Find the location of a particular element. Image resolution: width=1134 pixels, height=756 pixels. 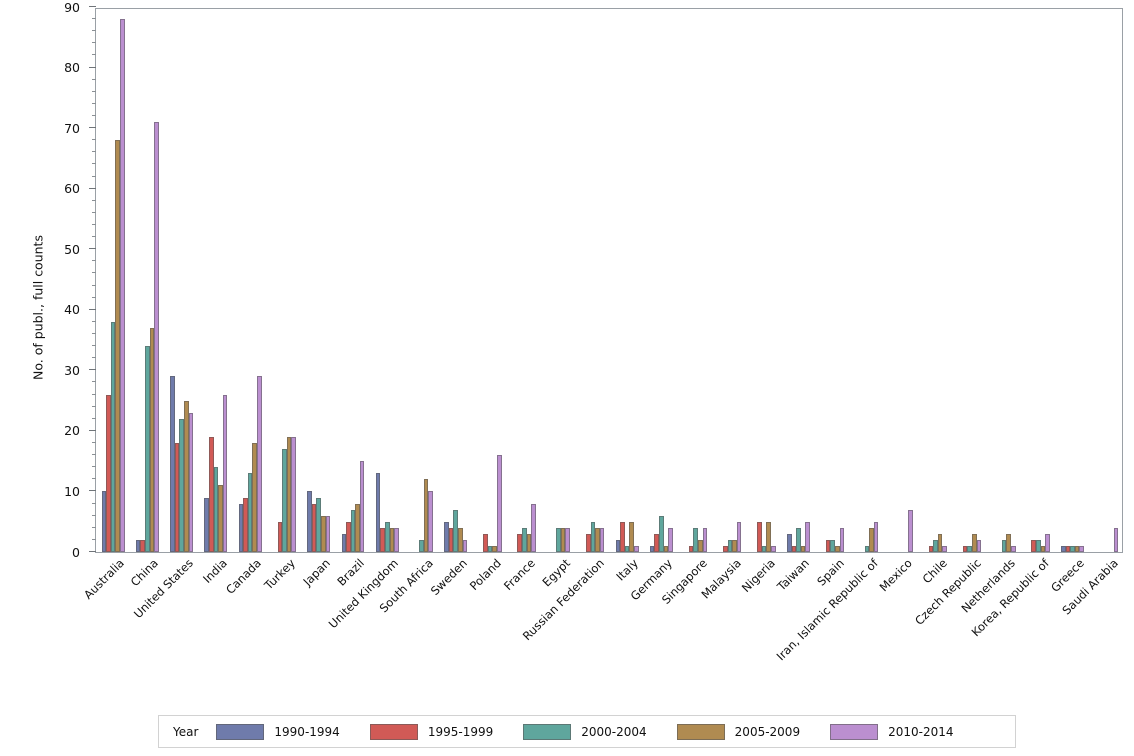

y-axis-tick-label: 20 is located at coordinates (72, 431).